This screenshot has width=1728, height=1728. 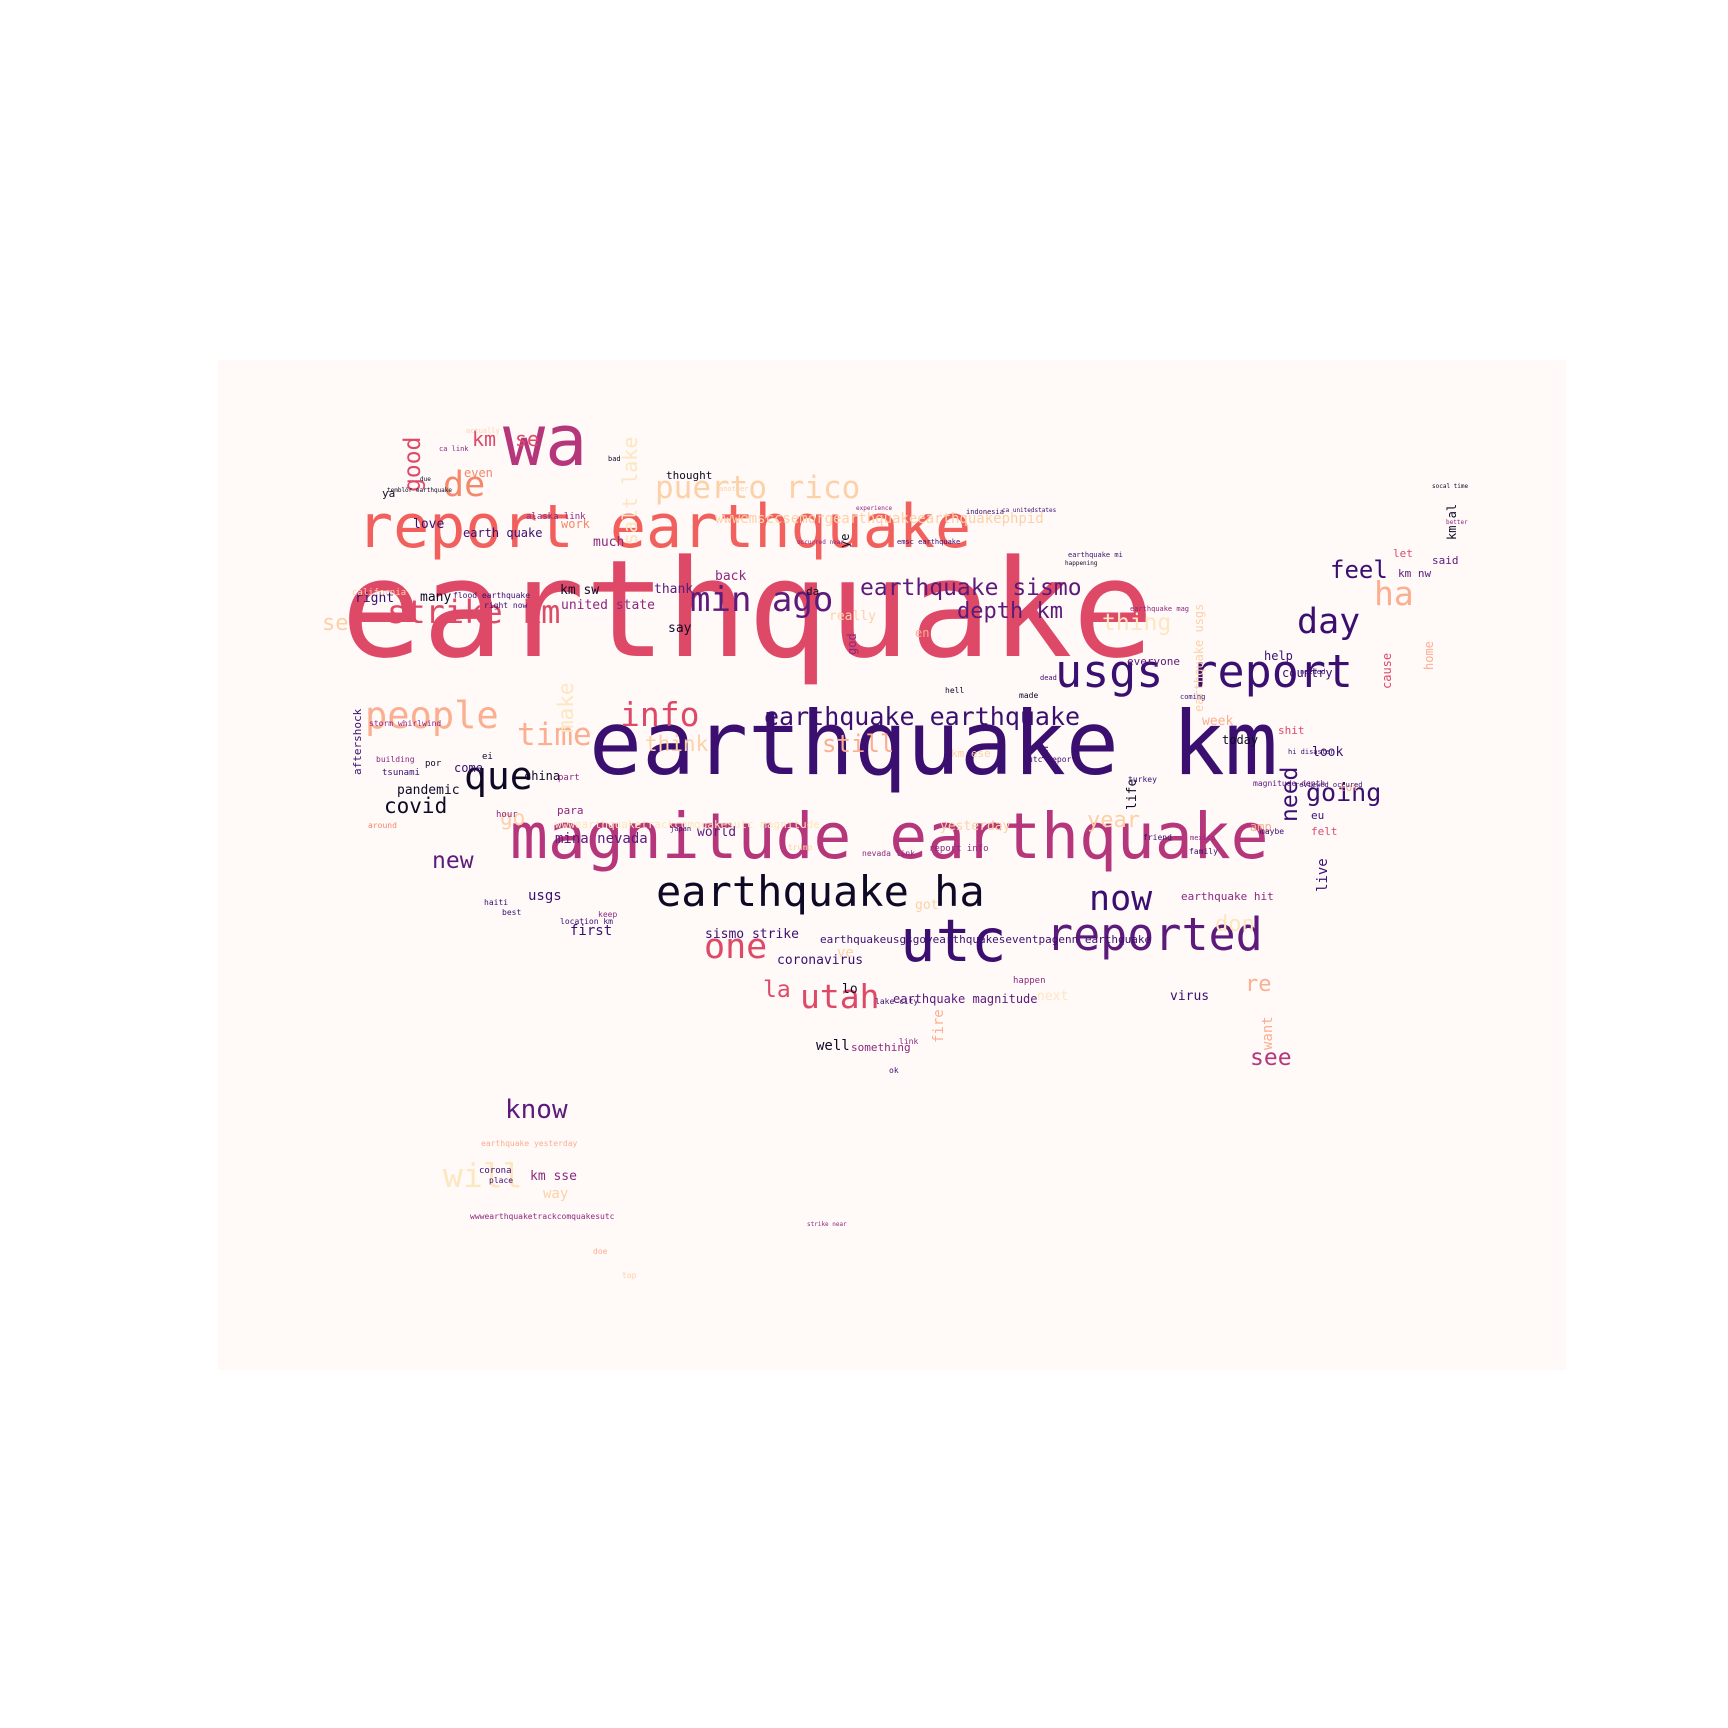 I want to click on word-63: pandemic, so click(x=428, y=790).